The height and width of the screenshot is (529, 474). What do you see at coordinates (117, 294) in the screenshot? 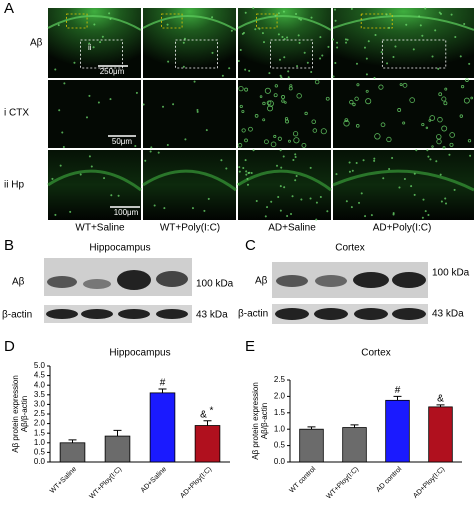
I see `bands` at bounding box center [117, 294].